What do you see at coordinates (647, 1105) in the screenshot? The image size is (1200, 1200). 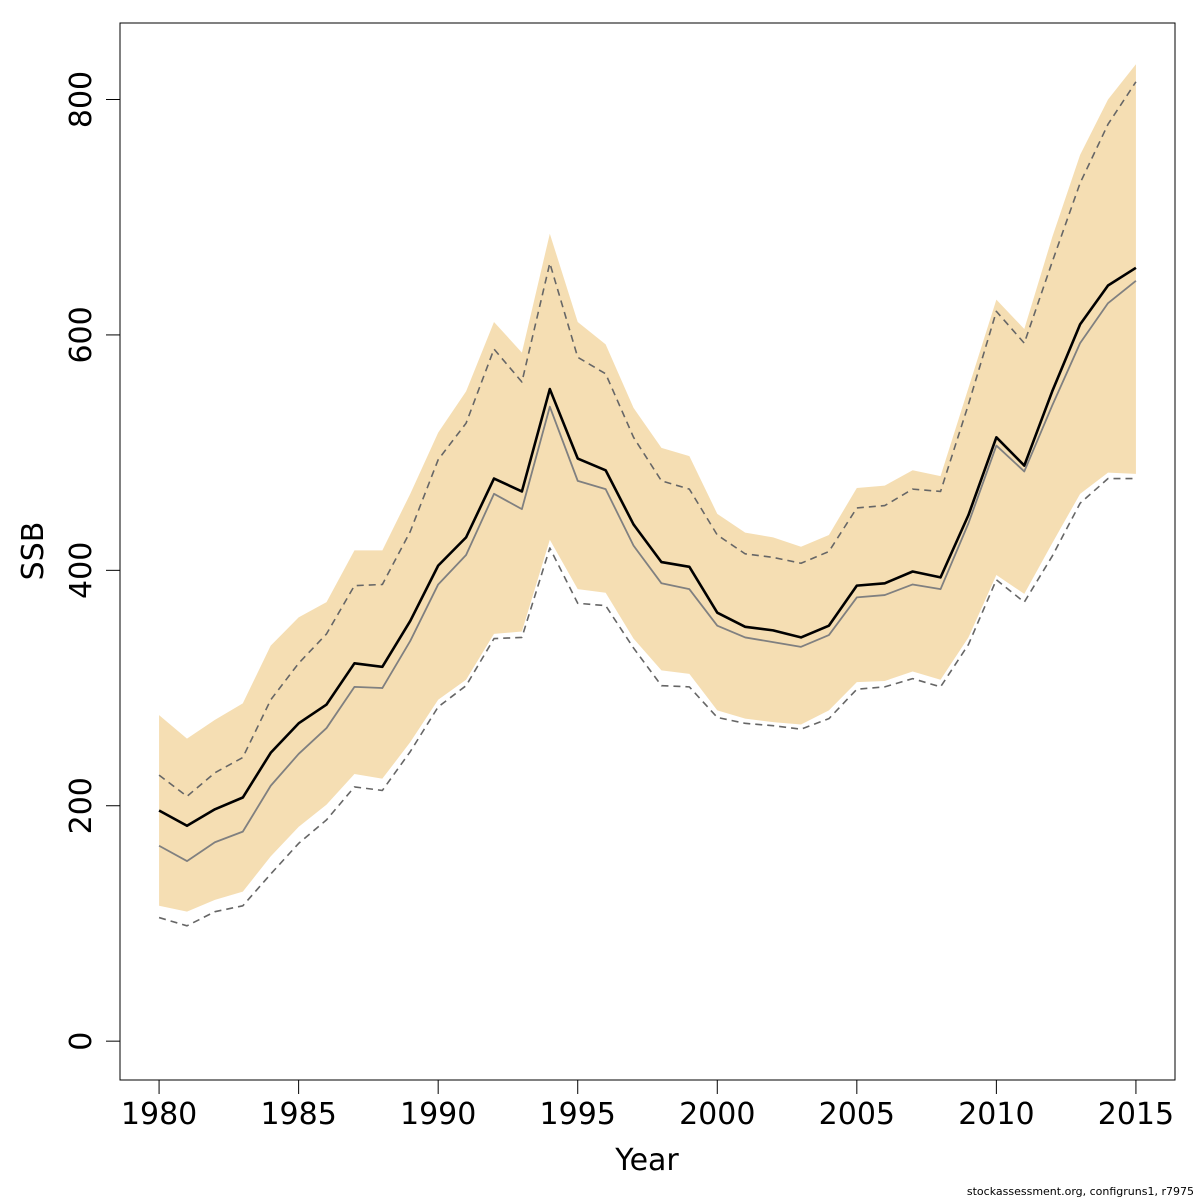 I see `x-axis: 1980 1985 1990 1995 2000 2005 2010 2015` at bounding box center [647, 1105].